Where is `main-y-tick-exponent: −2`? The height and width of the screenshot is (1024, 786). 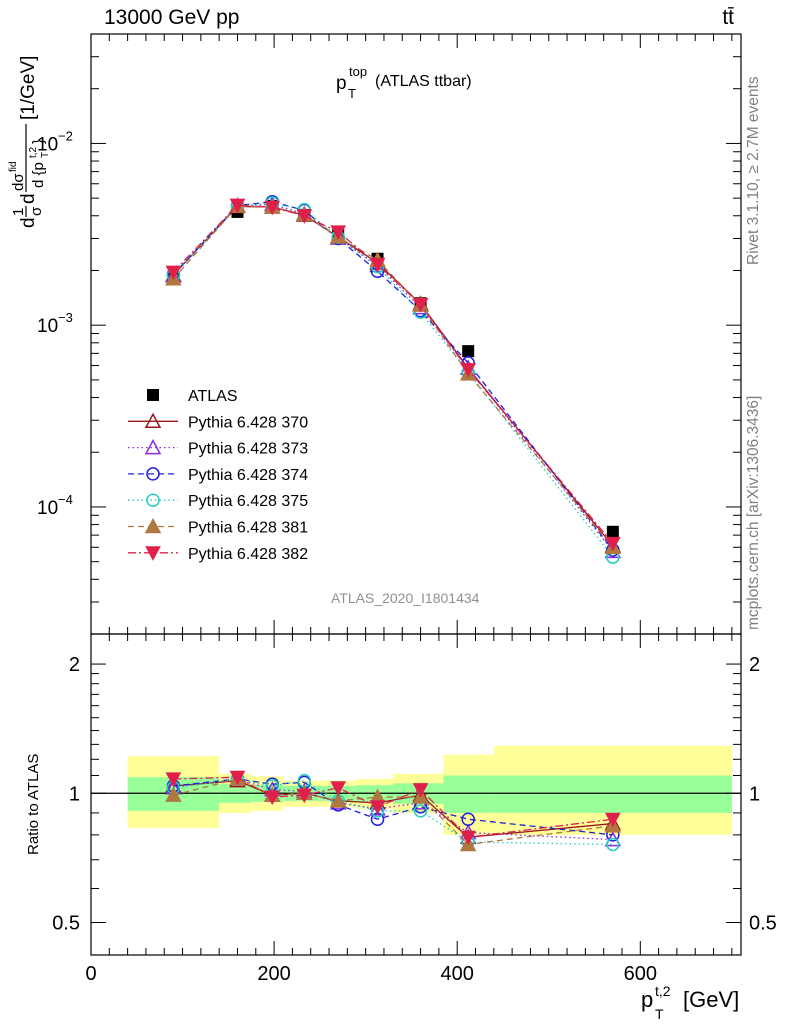 main-y-tick-exponent: −2 is located at coordinates (65, 135).